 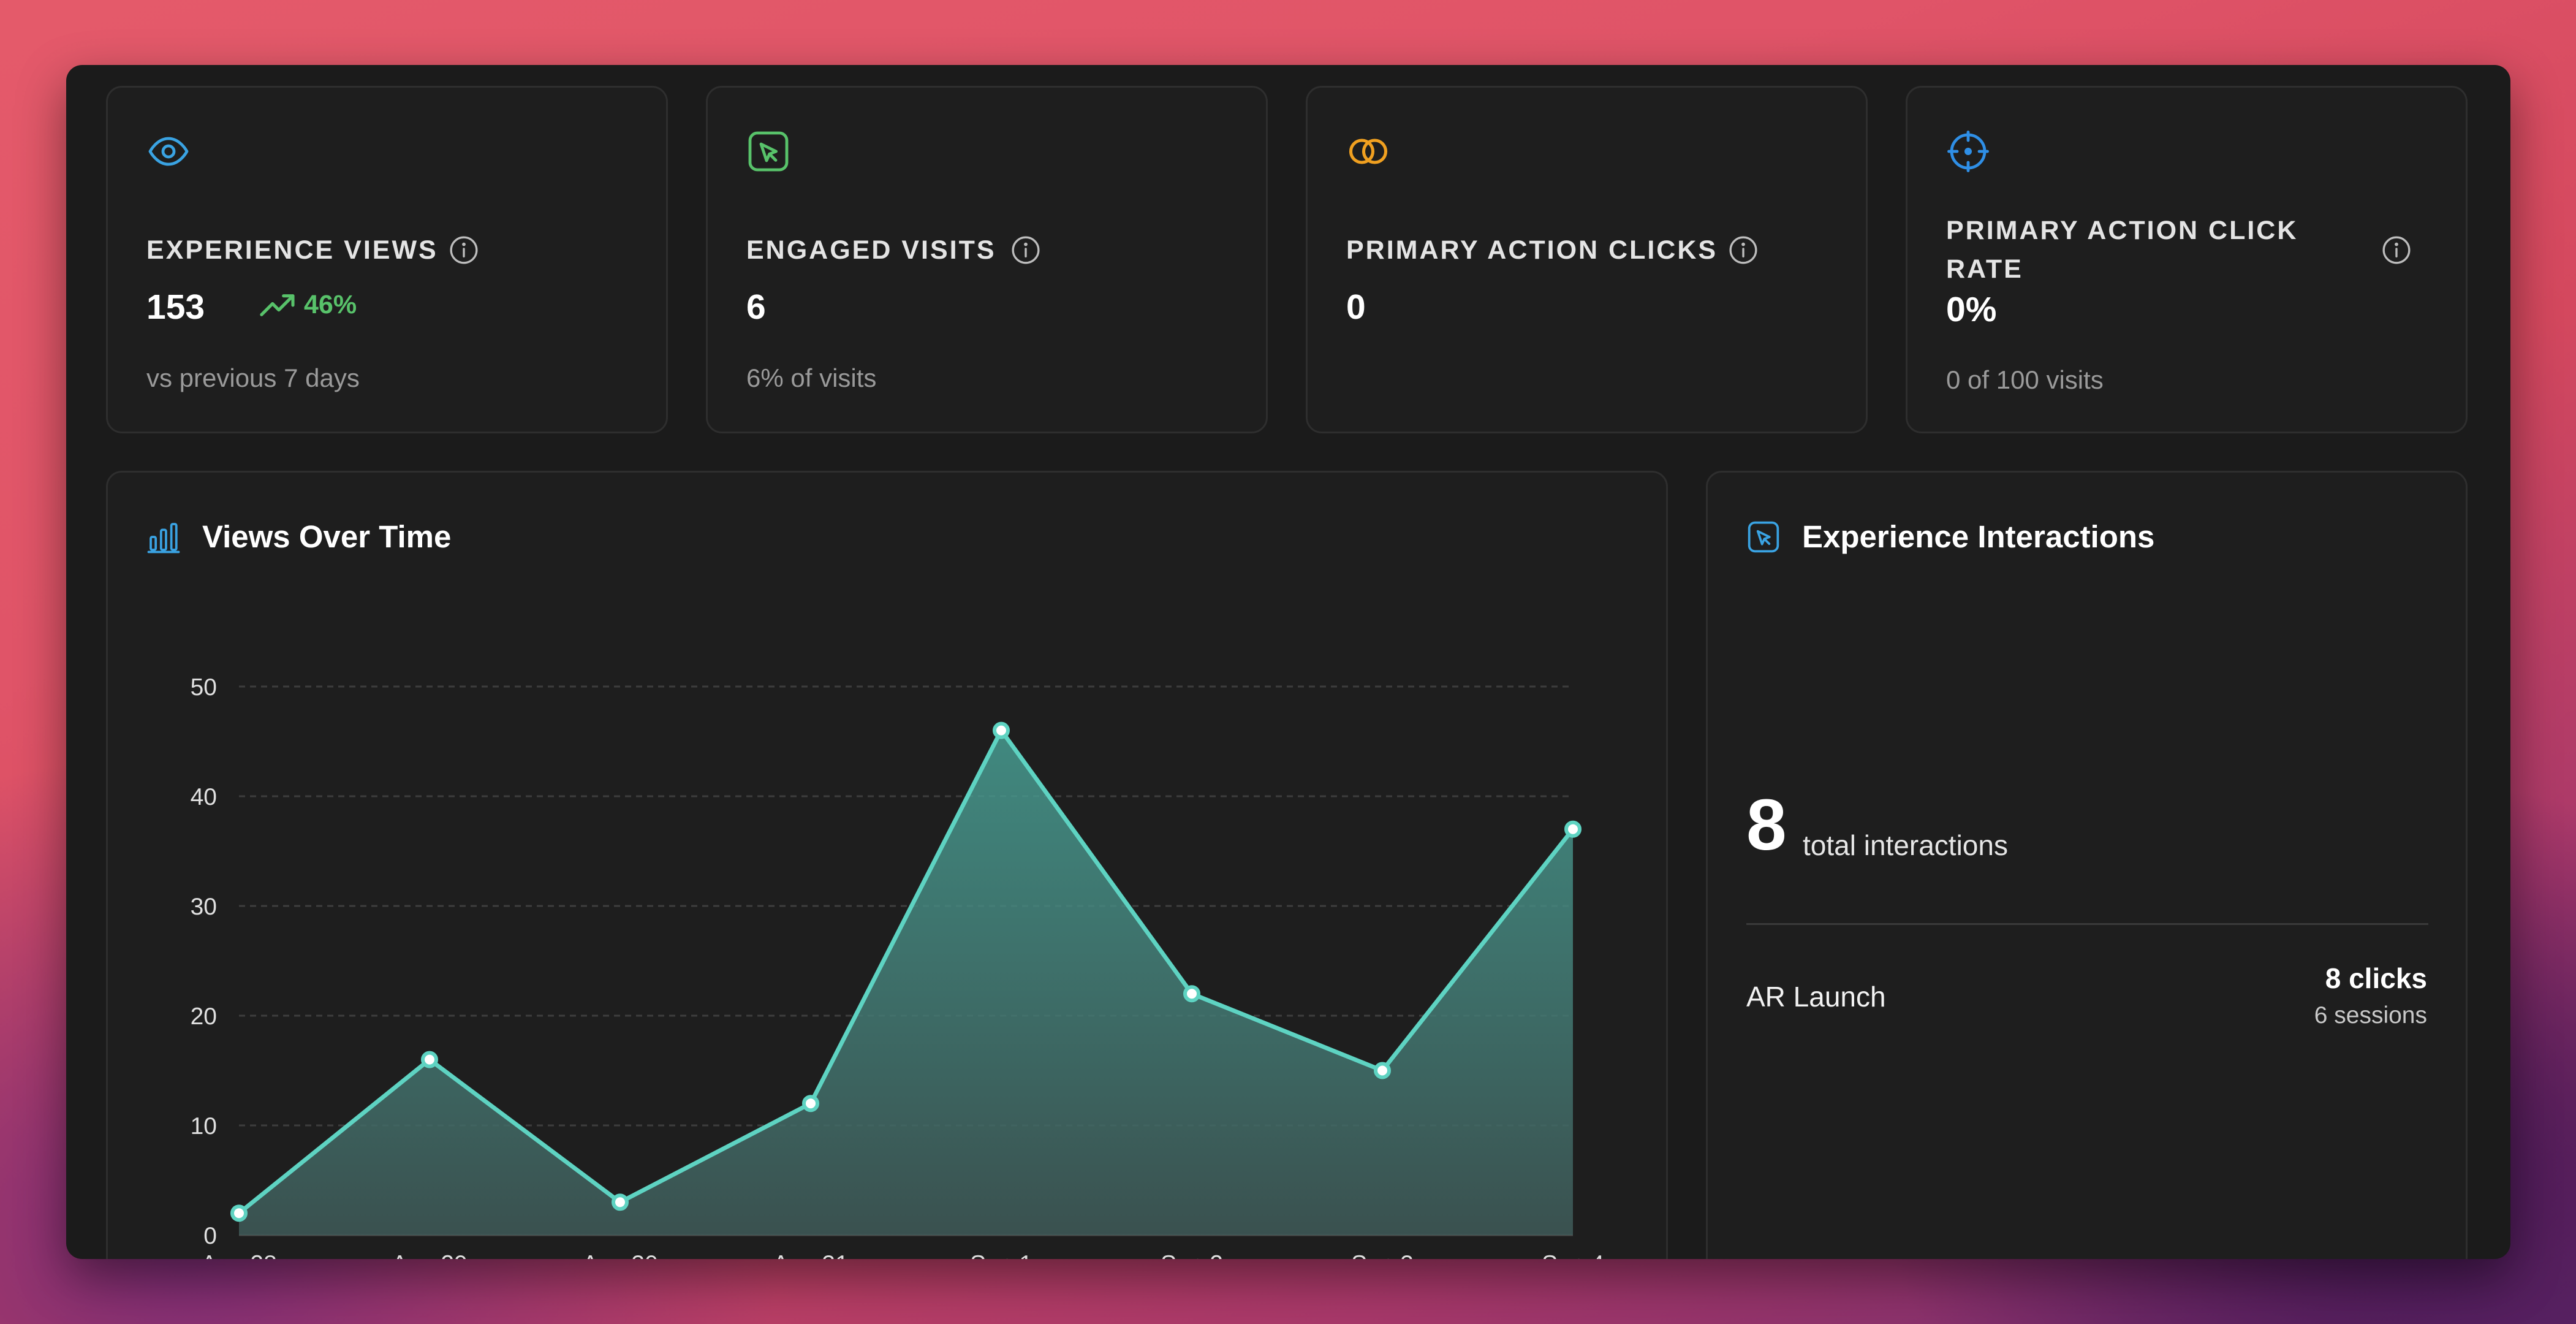 I want to click on y-tick-label: 0, so click(x=210, y=1236).